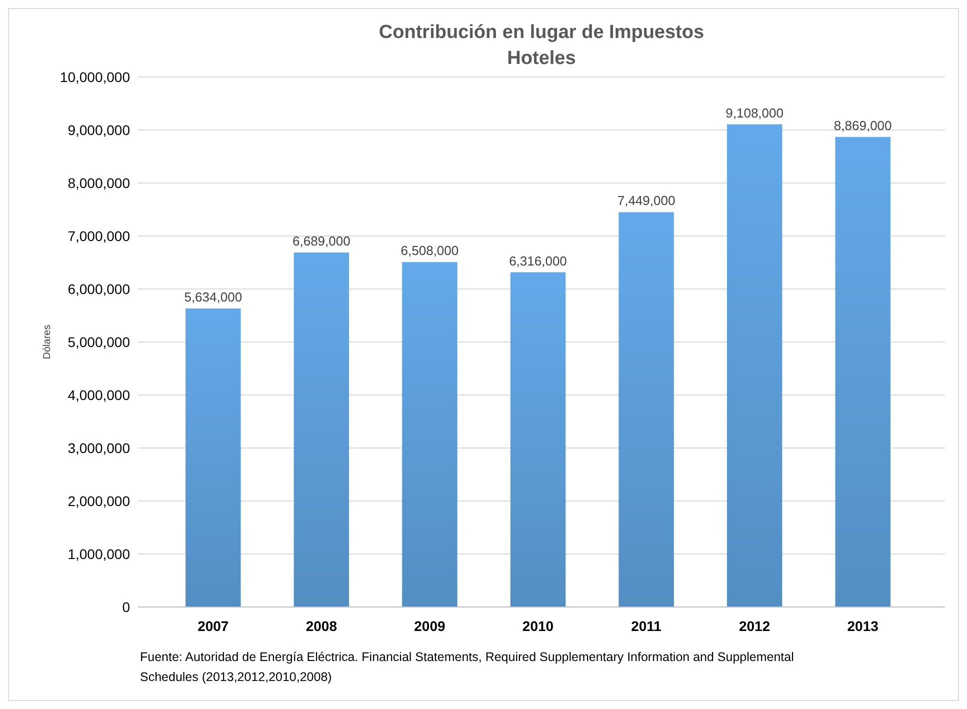 This screenshot has height=709, width=967. Describe the element at coordinates (99, 448) in the screenshot. I see `y-tick-label: 3,000,000` at that location.